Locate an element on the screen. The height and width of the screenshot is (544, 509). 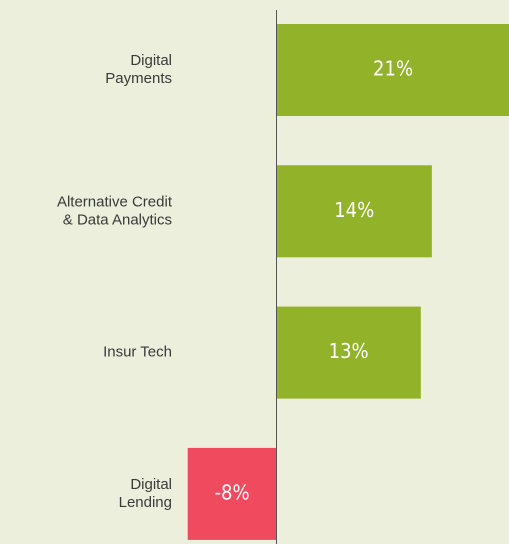
value-label: -8% is located at coordinates (232, 492).